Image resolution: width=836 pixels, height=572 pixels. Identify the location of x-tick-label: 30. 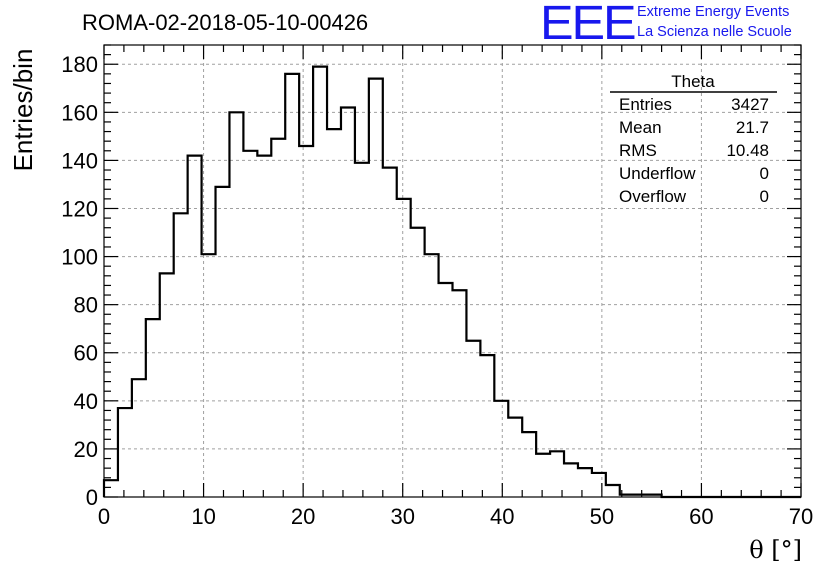
(402, 516).